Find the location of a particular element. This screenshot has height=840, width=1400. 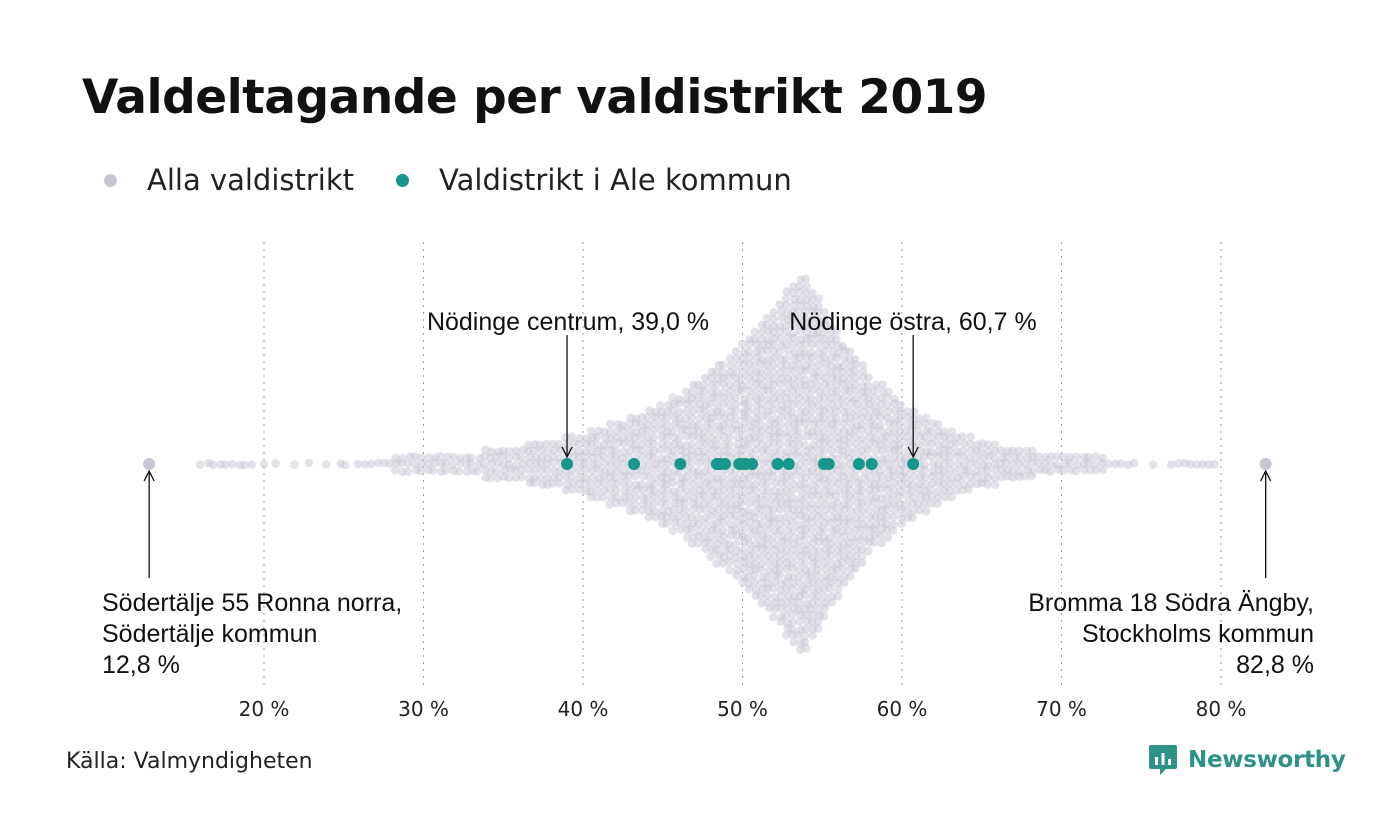

x-tick-label: 50 % is located at coordinates (742, 709).